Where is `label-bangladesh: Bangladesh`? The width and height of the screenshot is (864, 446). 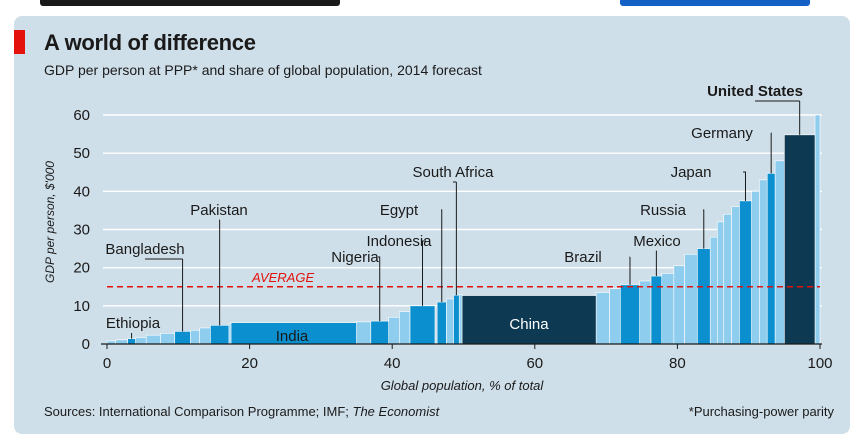
label-bangladesh: Bangladesh is located at coordinates (144, 249).